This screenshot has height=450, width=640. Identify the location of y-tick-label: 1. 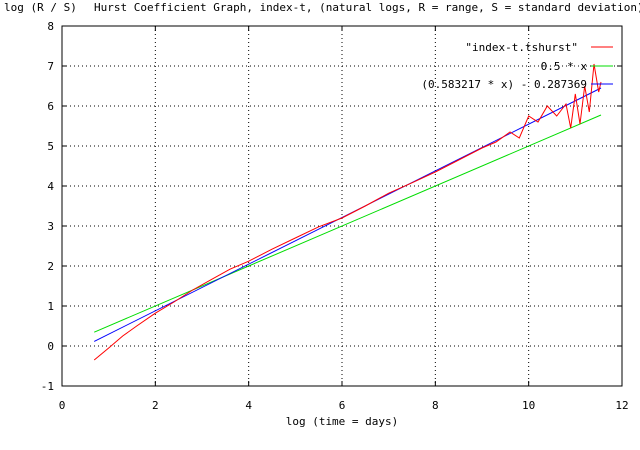
(50, 306).